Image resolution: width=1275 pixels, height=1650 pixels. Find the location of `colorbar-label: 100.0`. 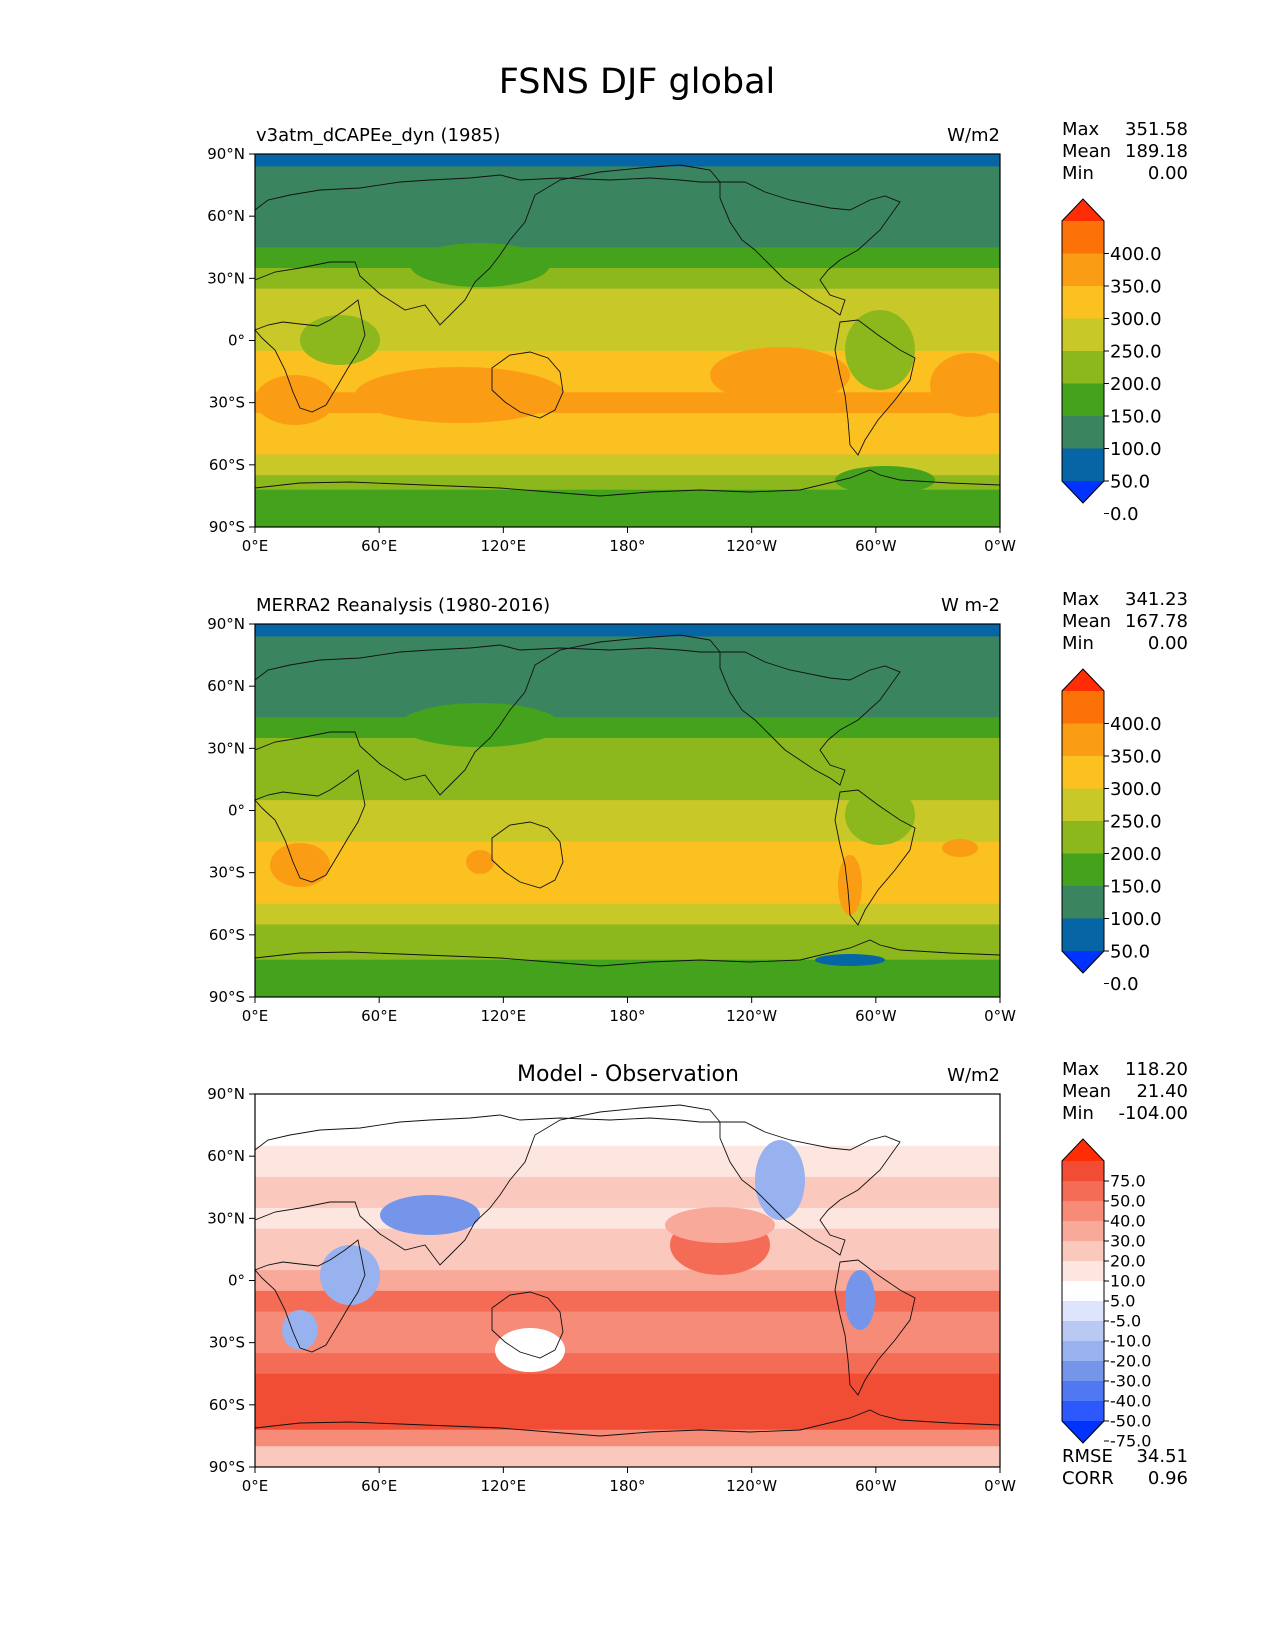

colorbar-label: 100.0 is located at coordinates (1136, 919).